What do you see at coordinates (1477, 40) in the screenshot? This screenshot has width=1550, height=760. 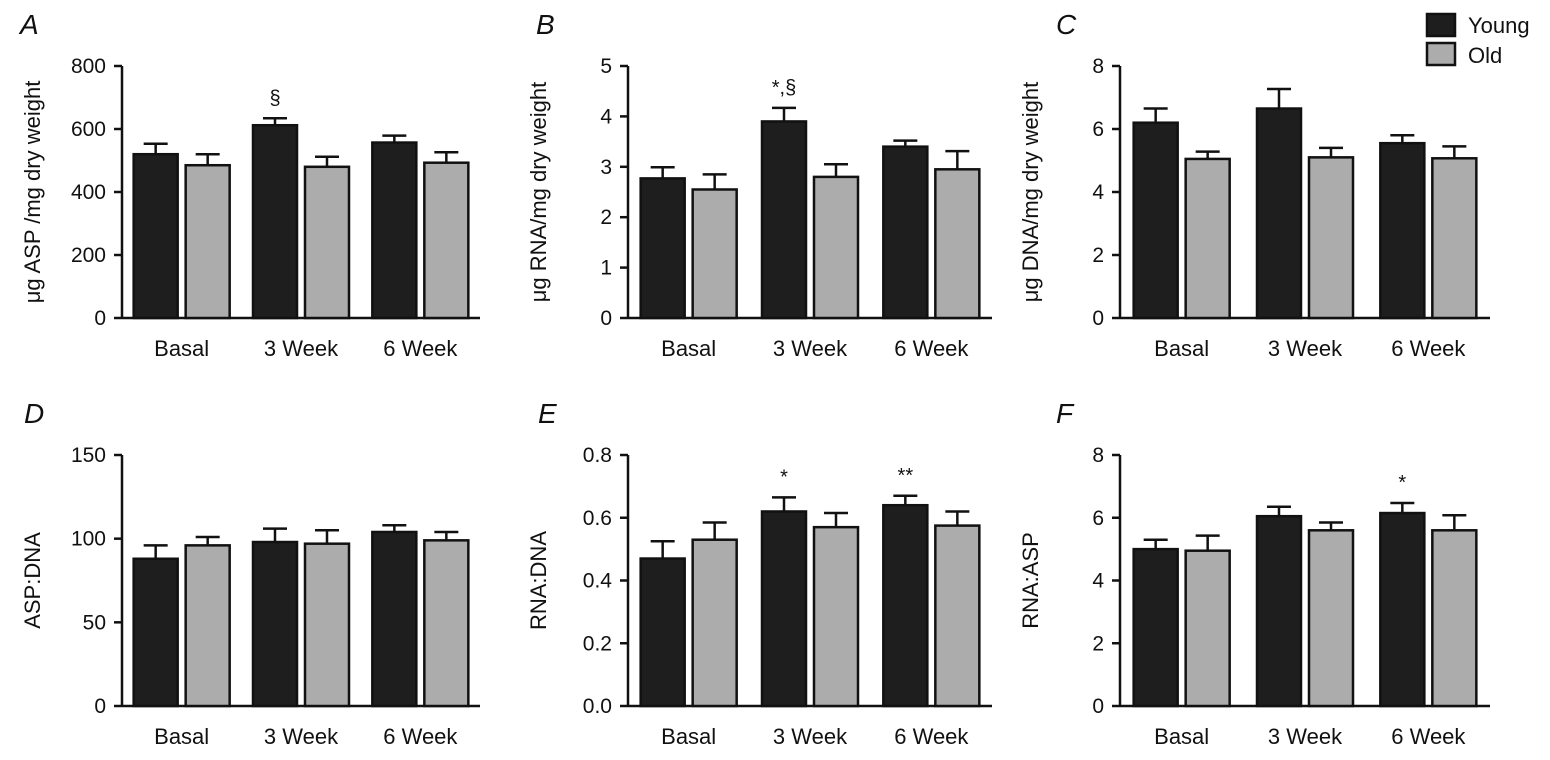 I see `legend: Young Old` at bounding box center [1477, 40].